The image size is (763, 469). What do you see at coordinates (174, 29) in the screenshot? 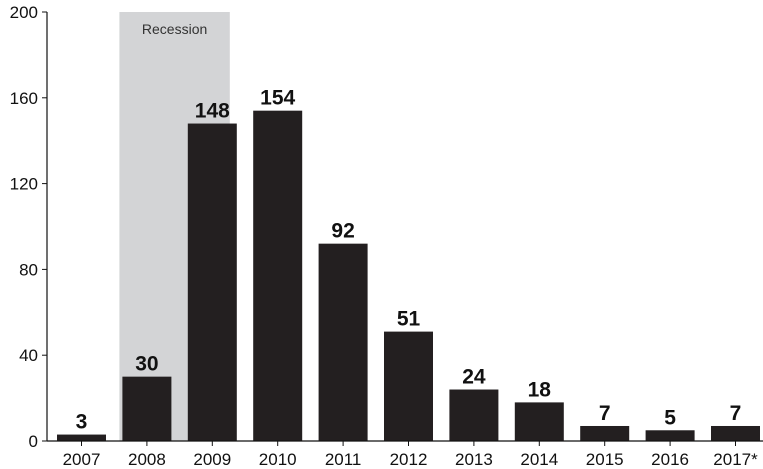
I see `recession-label: Recession` at bounding box center [174, 29].